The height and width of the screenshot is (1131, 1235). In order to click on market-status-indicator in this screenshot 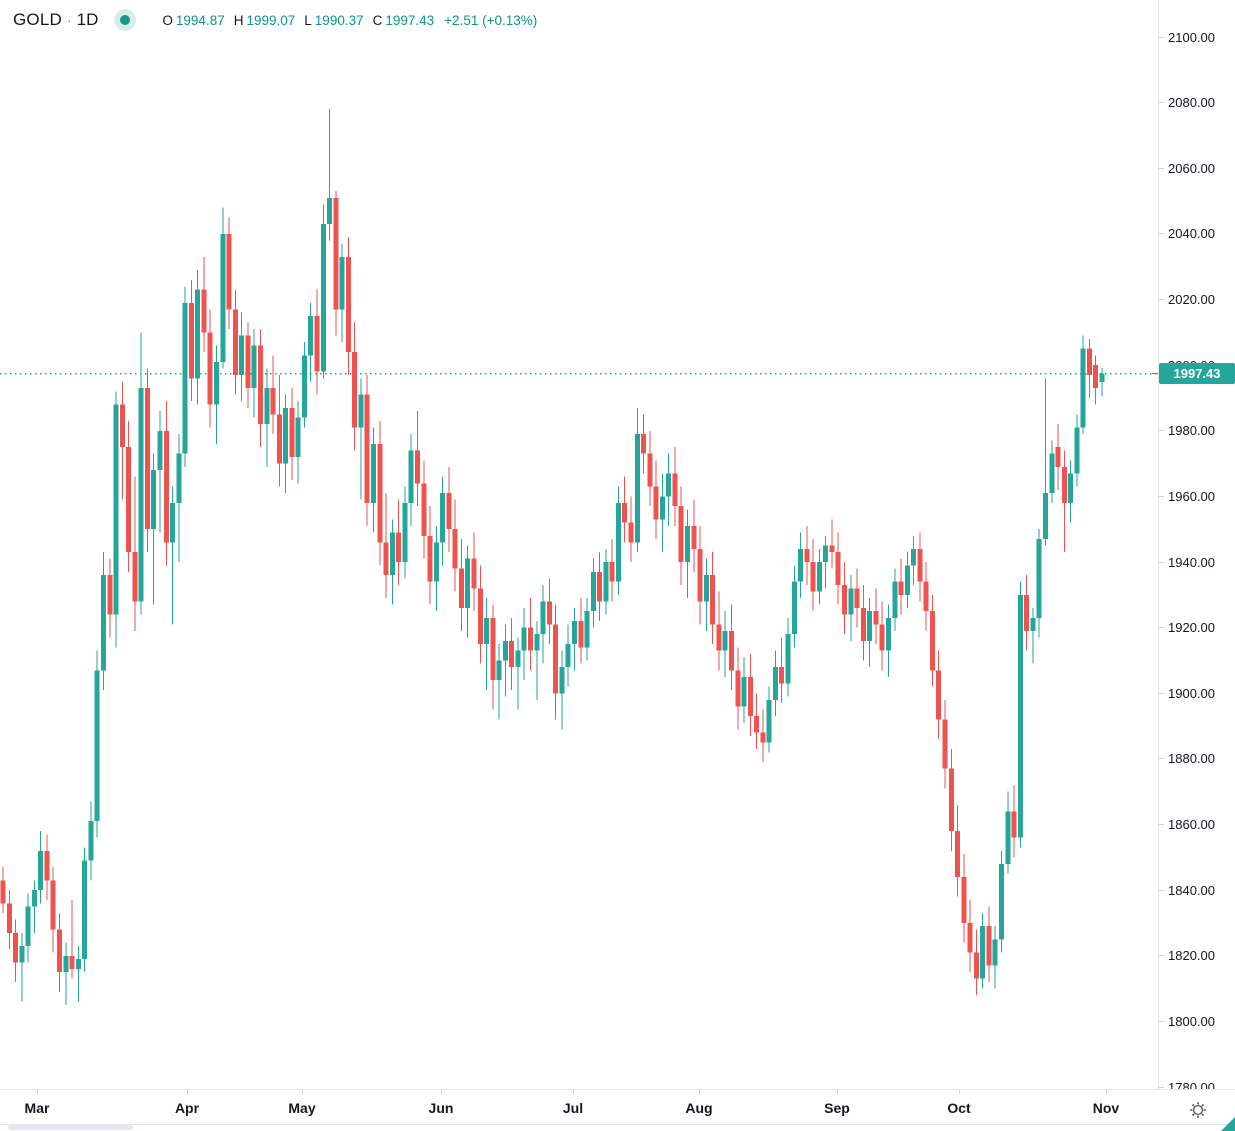, I will do `click(125, 20)`.